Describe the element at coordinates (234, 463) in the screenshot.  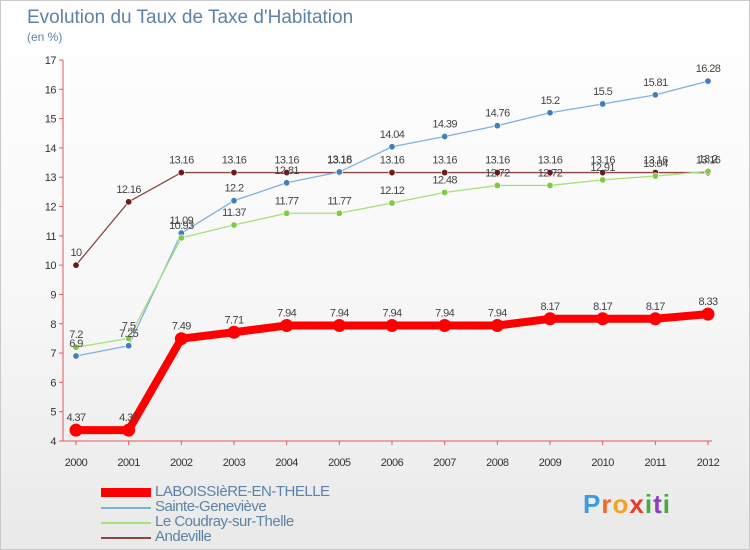
I see `x-tick-label: 2003` at that location.